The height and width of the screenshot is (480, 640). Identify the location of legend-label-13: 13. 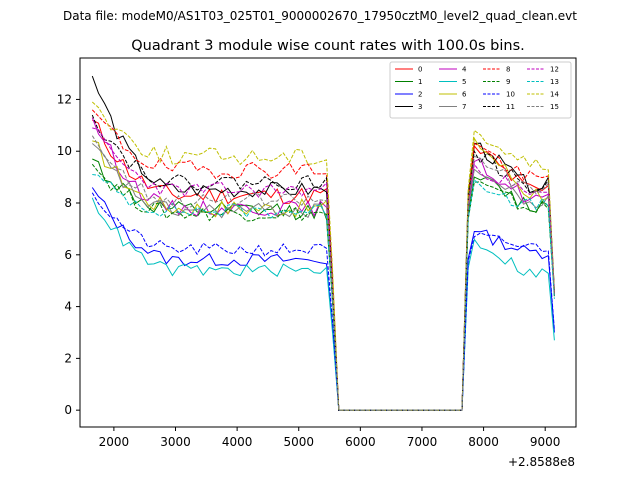
(554, 82).